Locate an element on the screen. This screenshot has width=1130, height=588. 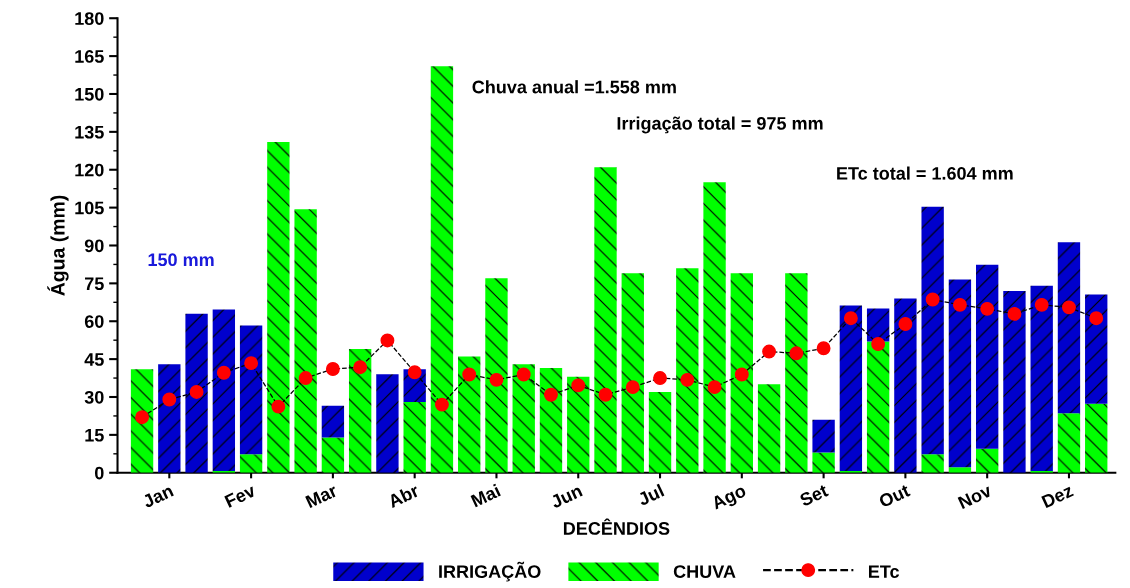
legend-label: IRRIGAÇÃO is located at coordinates (490, 571).